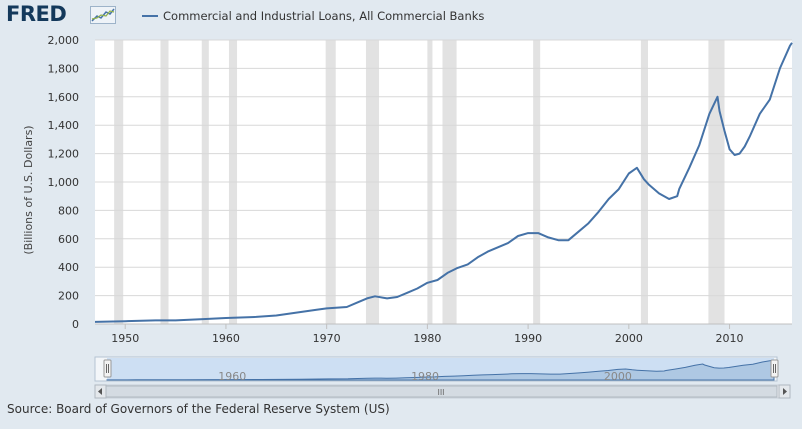  I want to click on y-tick-label: 200, so click(68, 296).